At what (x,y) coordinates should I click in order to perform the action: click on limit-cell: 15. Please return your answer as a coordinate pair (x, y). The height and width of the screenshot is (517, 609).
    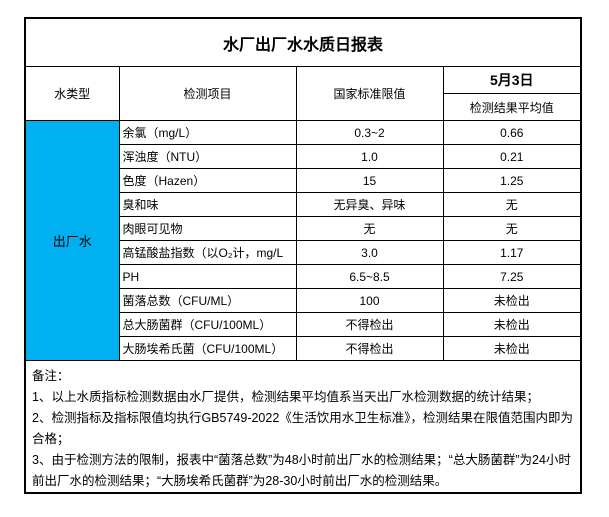
    Looking at the image, I should click on (369, 180).